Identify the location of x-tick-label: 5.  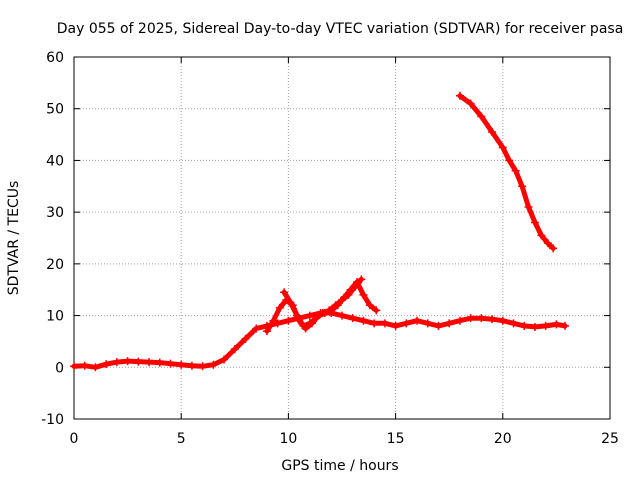
(181, 439).